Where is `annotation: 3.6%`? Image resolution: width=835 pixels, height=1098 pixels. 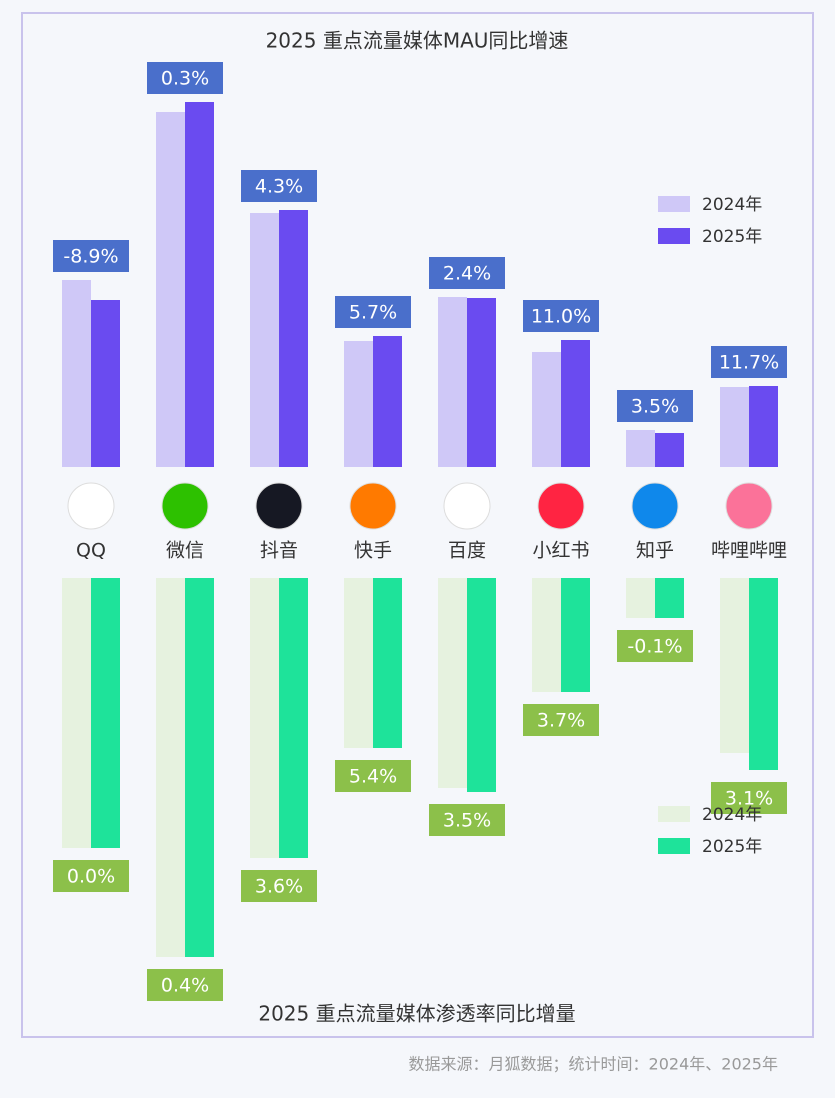
annotation: 3.6% is located at coordinates (279, 887).